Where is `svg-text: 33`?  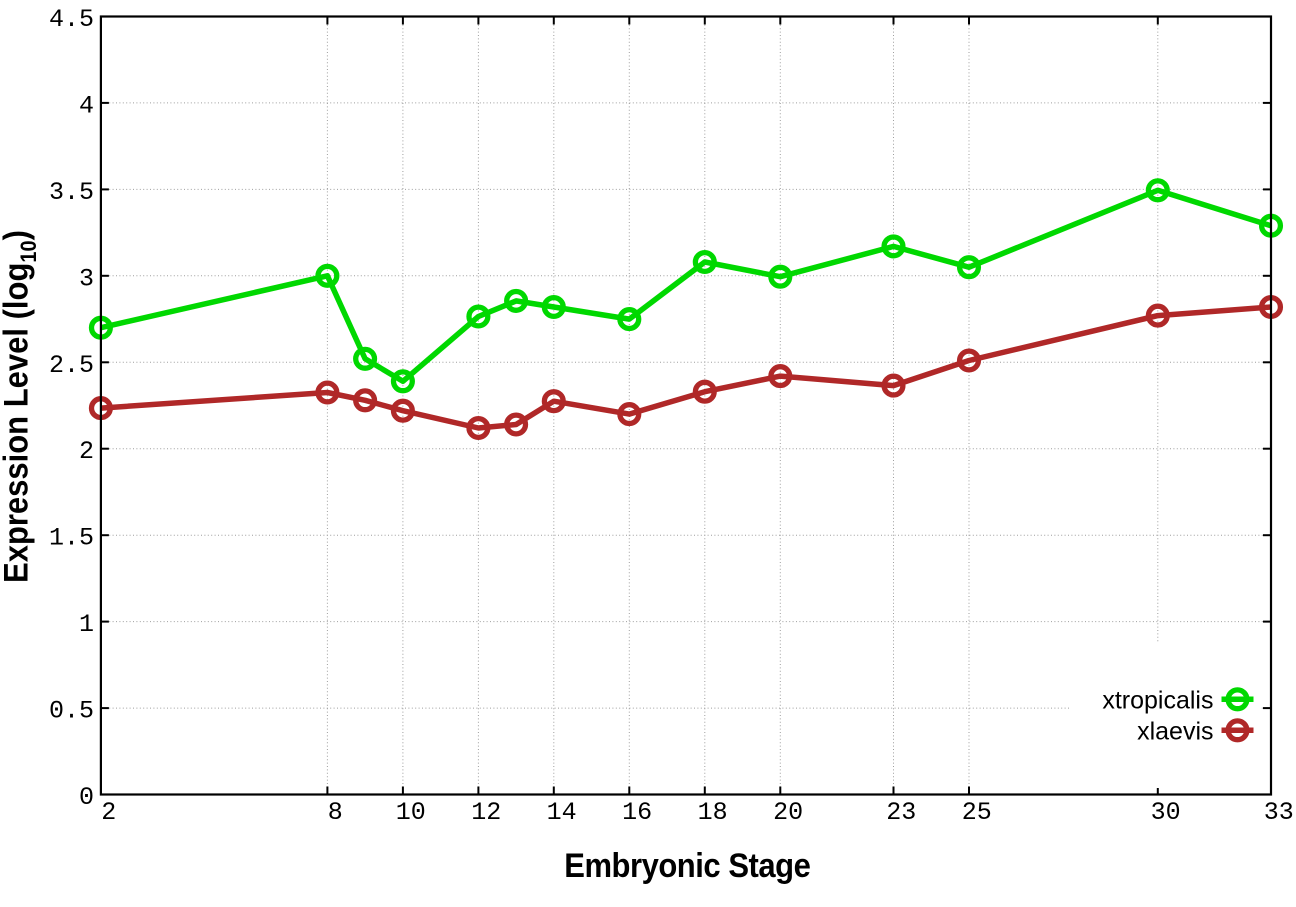 svg-text: 33 is located at coordinates (1279, 812).